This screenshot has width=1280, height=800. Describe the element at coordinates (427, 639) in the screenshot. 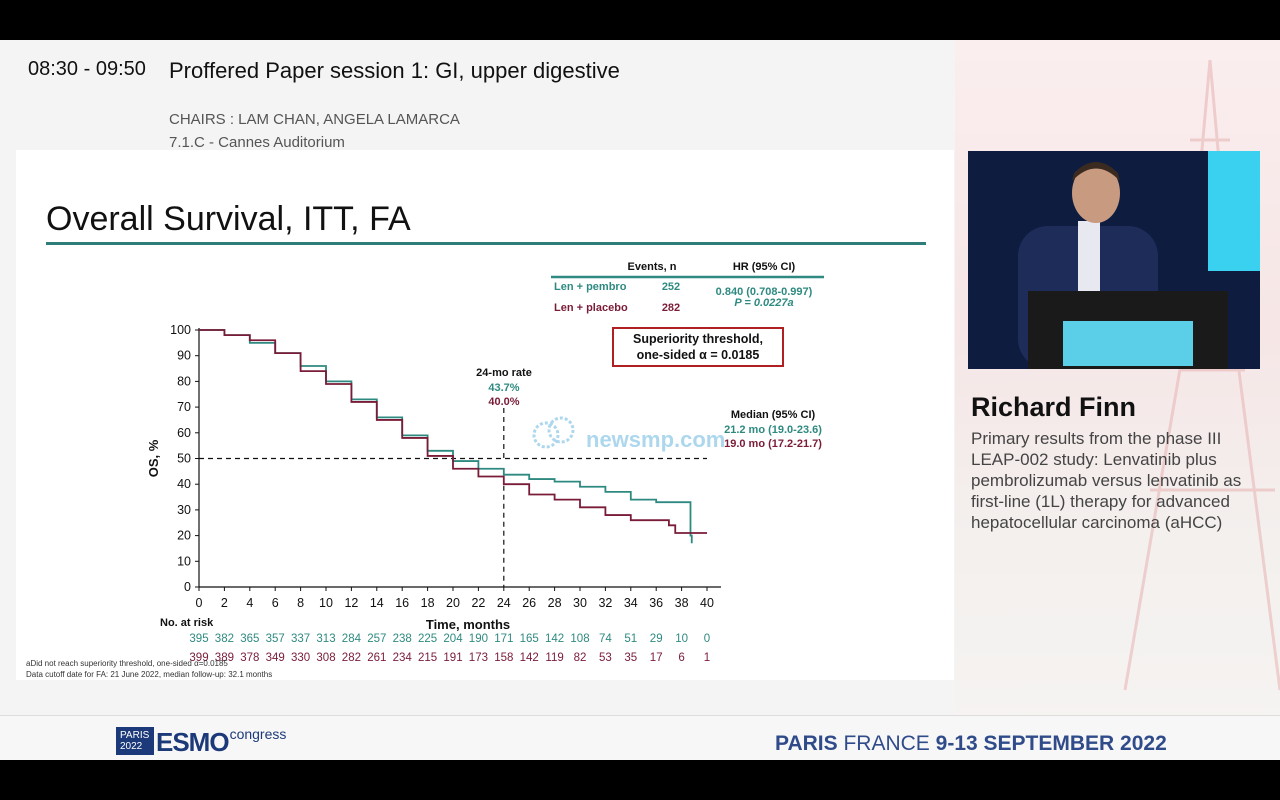

I see `at-risk-pembro-value: 225` at that location.